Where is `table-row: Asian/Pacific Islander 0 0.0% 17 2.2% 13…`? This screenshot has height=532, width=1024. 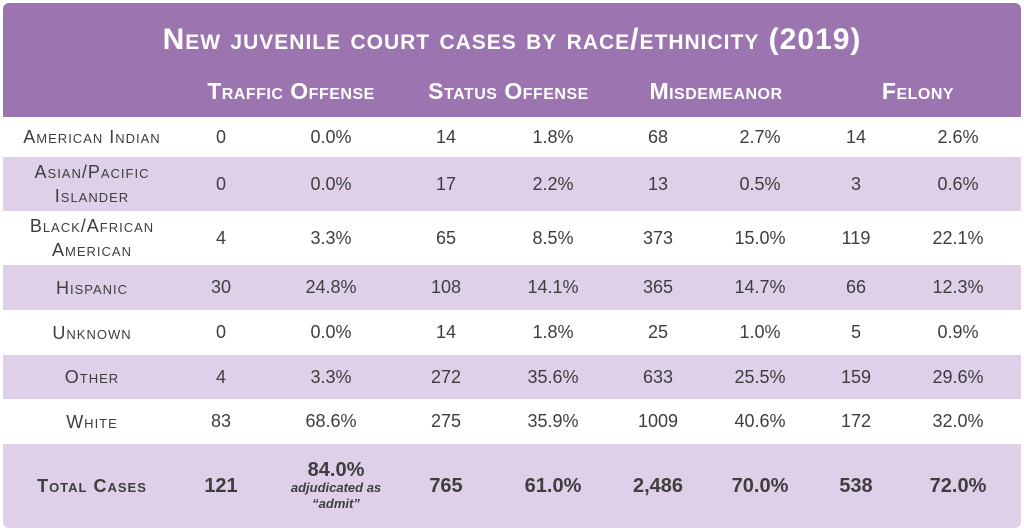
table-row: Asian/Pacific Islander 0 0.0% 17 2.2% 13… is located at coordinates (512, 184).